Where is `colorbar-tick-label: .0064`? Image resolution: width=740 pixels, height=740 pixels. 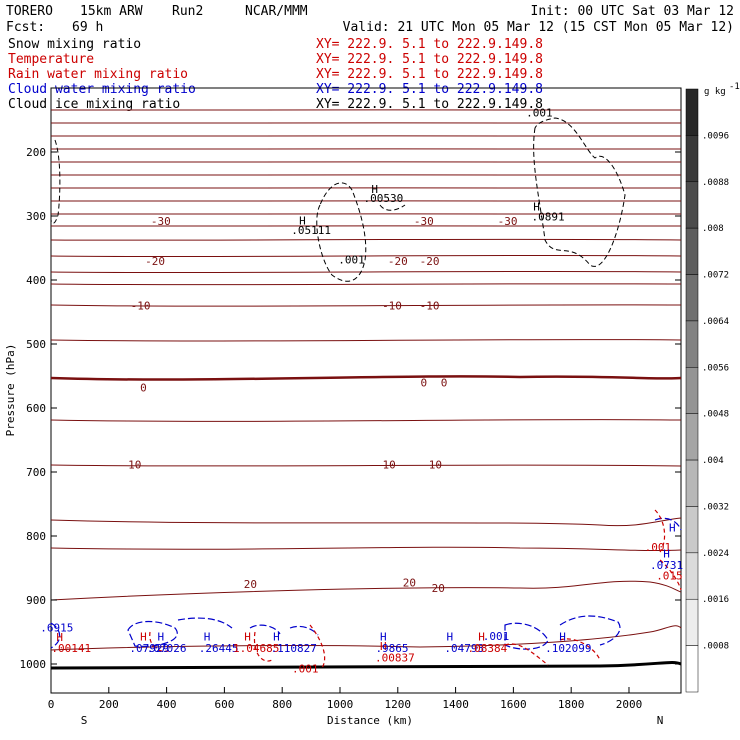
colorbar-tick-label: .0064 is located at coordinates (715, 322).